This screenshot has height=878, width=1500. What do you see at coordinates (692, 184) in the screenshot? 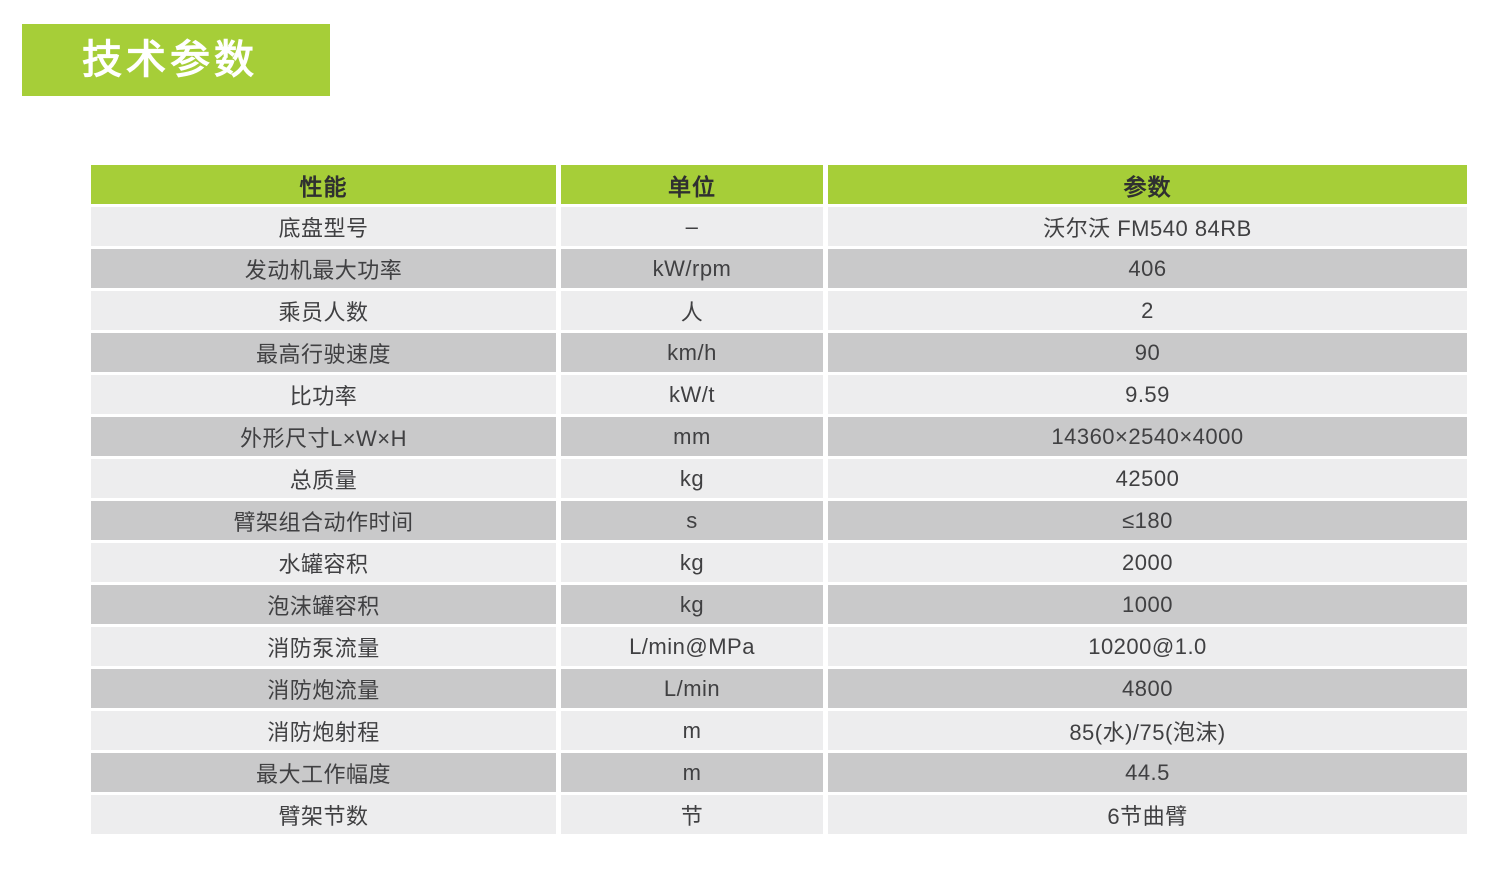
I see `col-header-unit: 单位` at bounding box center [692, 184].